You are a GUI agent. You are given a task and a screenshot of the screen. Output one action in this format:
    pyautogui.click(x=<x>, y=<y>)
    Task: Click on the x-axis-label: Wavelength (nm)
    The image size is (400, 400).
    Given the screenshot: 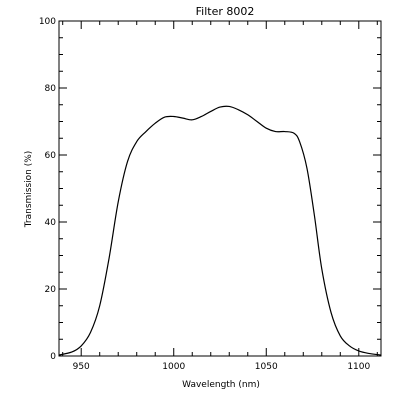 What is the action you would take?
    pyautogui.click(x=221, y=385)
    